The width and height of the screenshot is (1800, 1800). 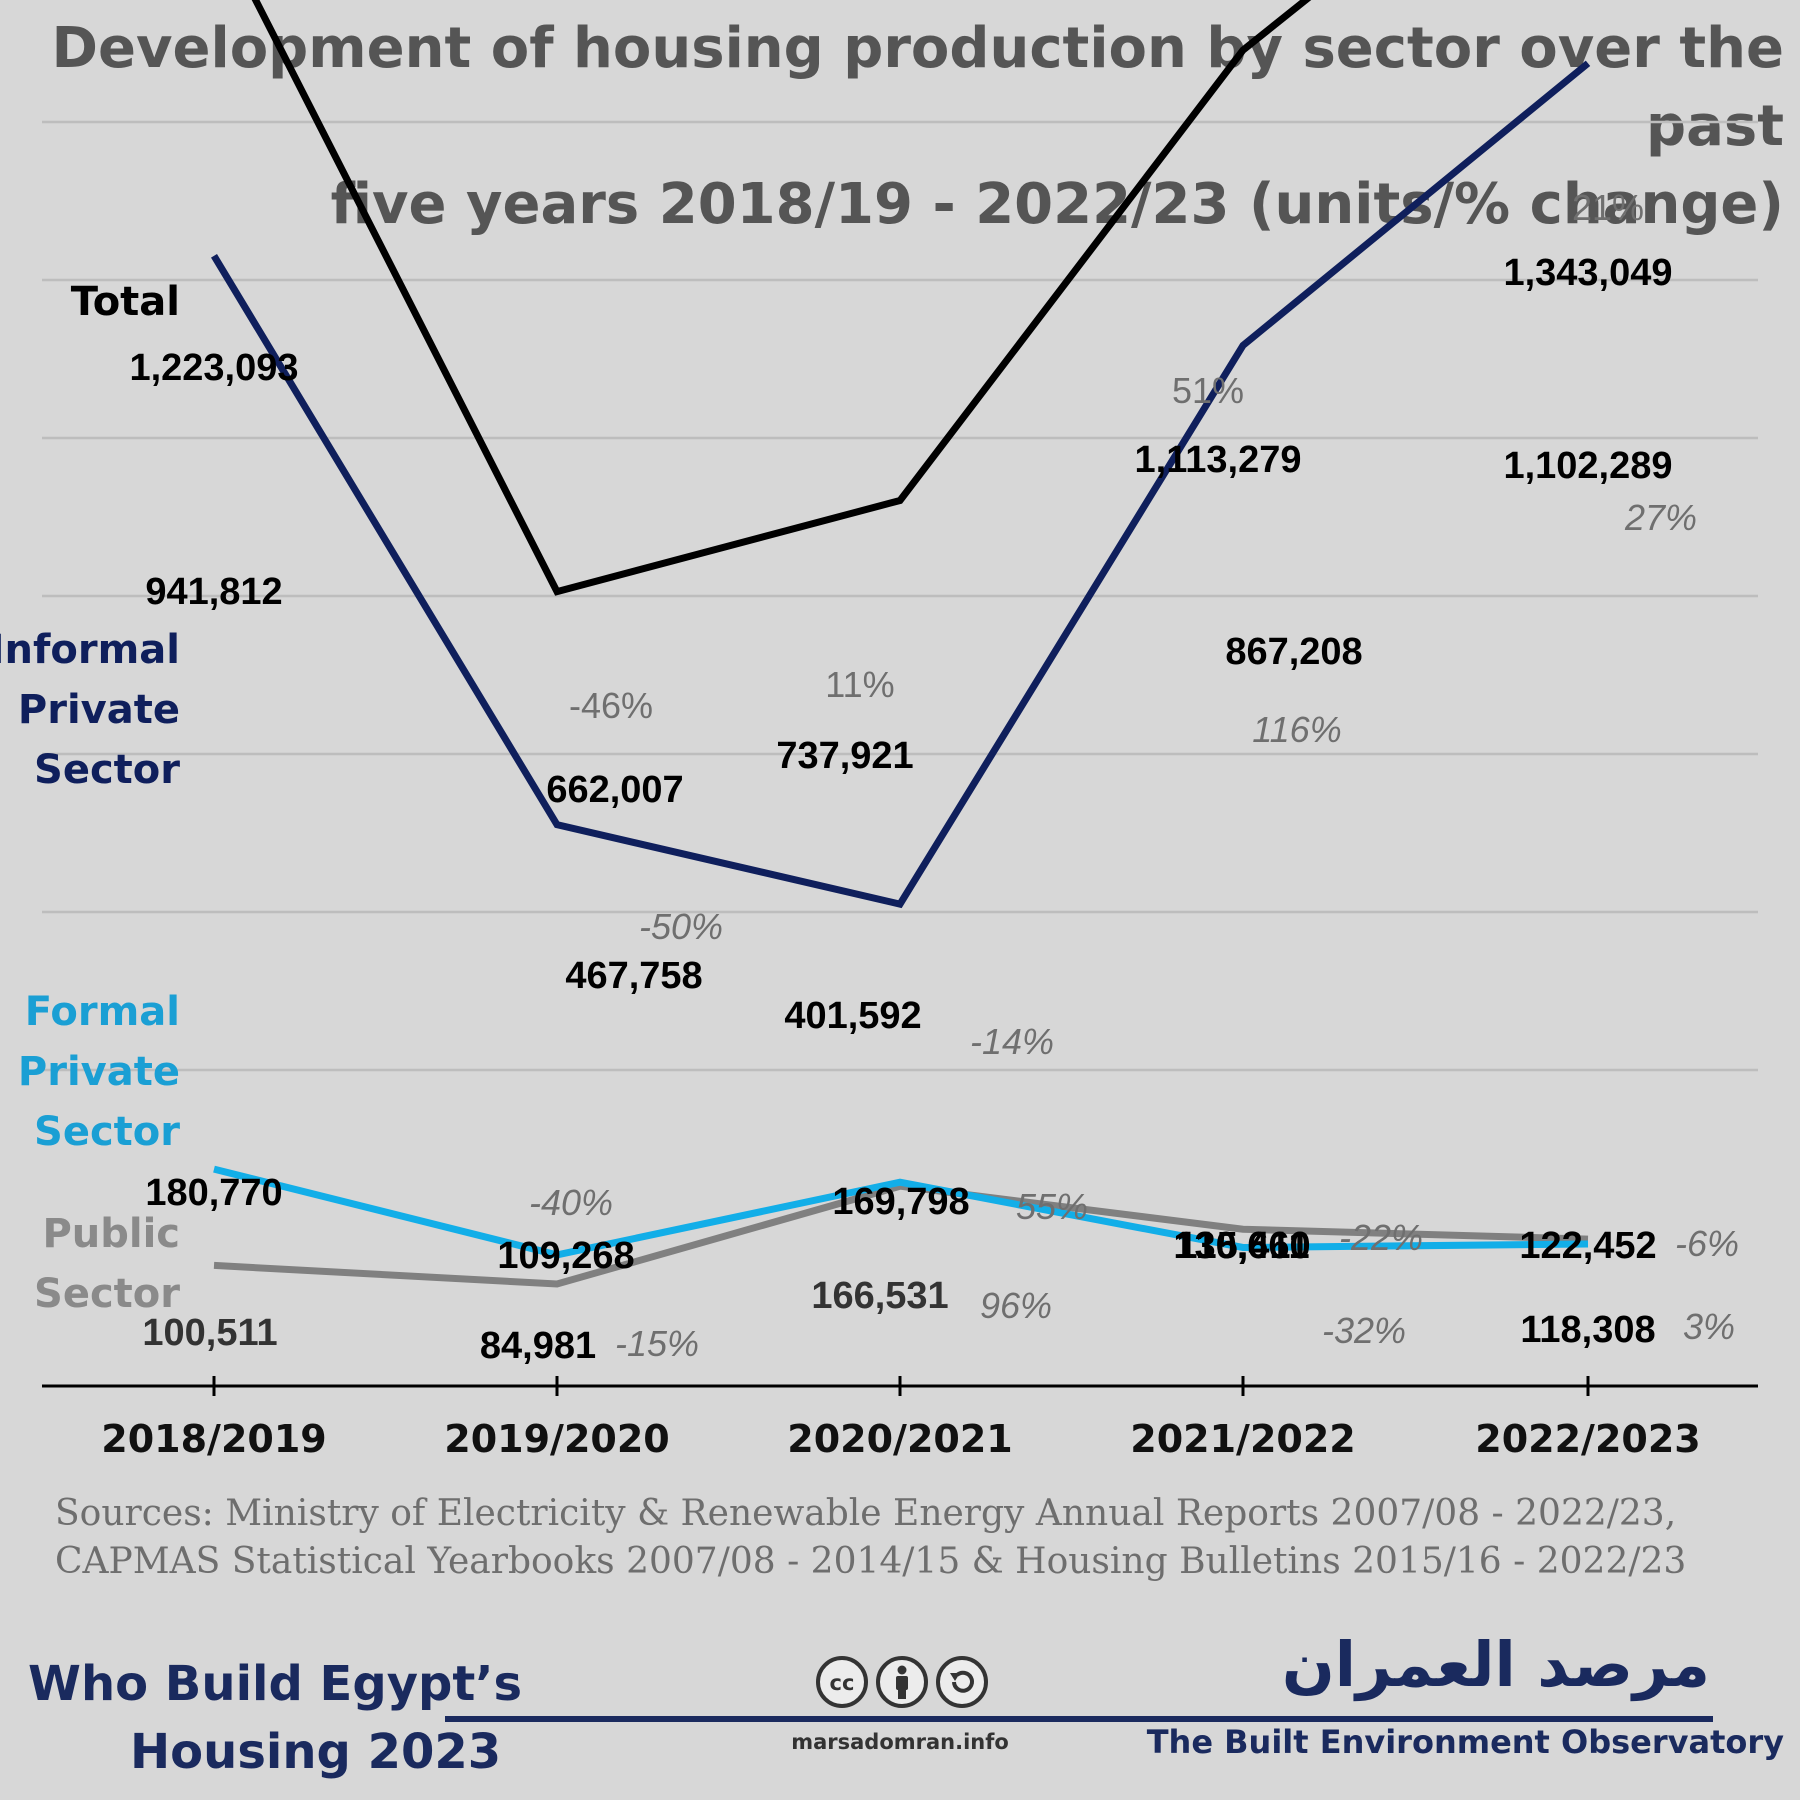 What do you see at coordinates (571, 1202) in the screenshot?
I see `pct-change-label-formal-1: -40%` at bounding box center [571, 1202].